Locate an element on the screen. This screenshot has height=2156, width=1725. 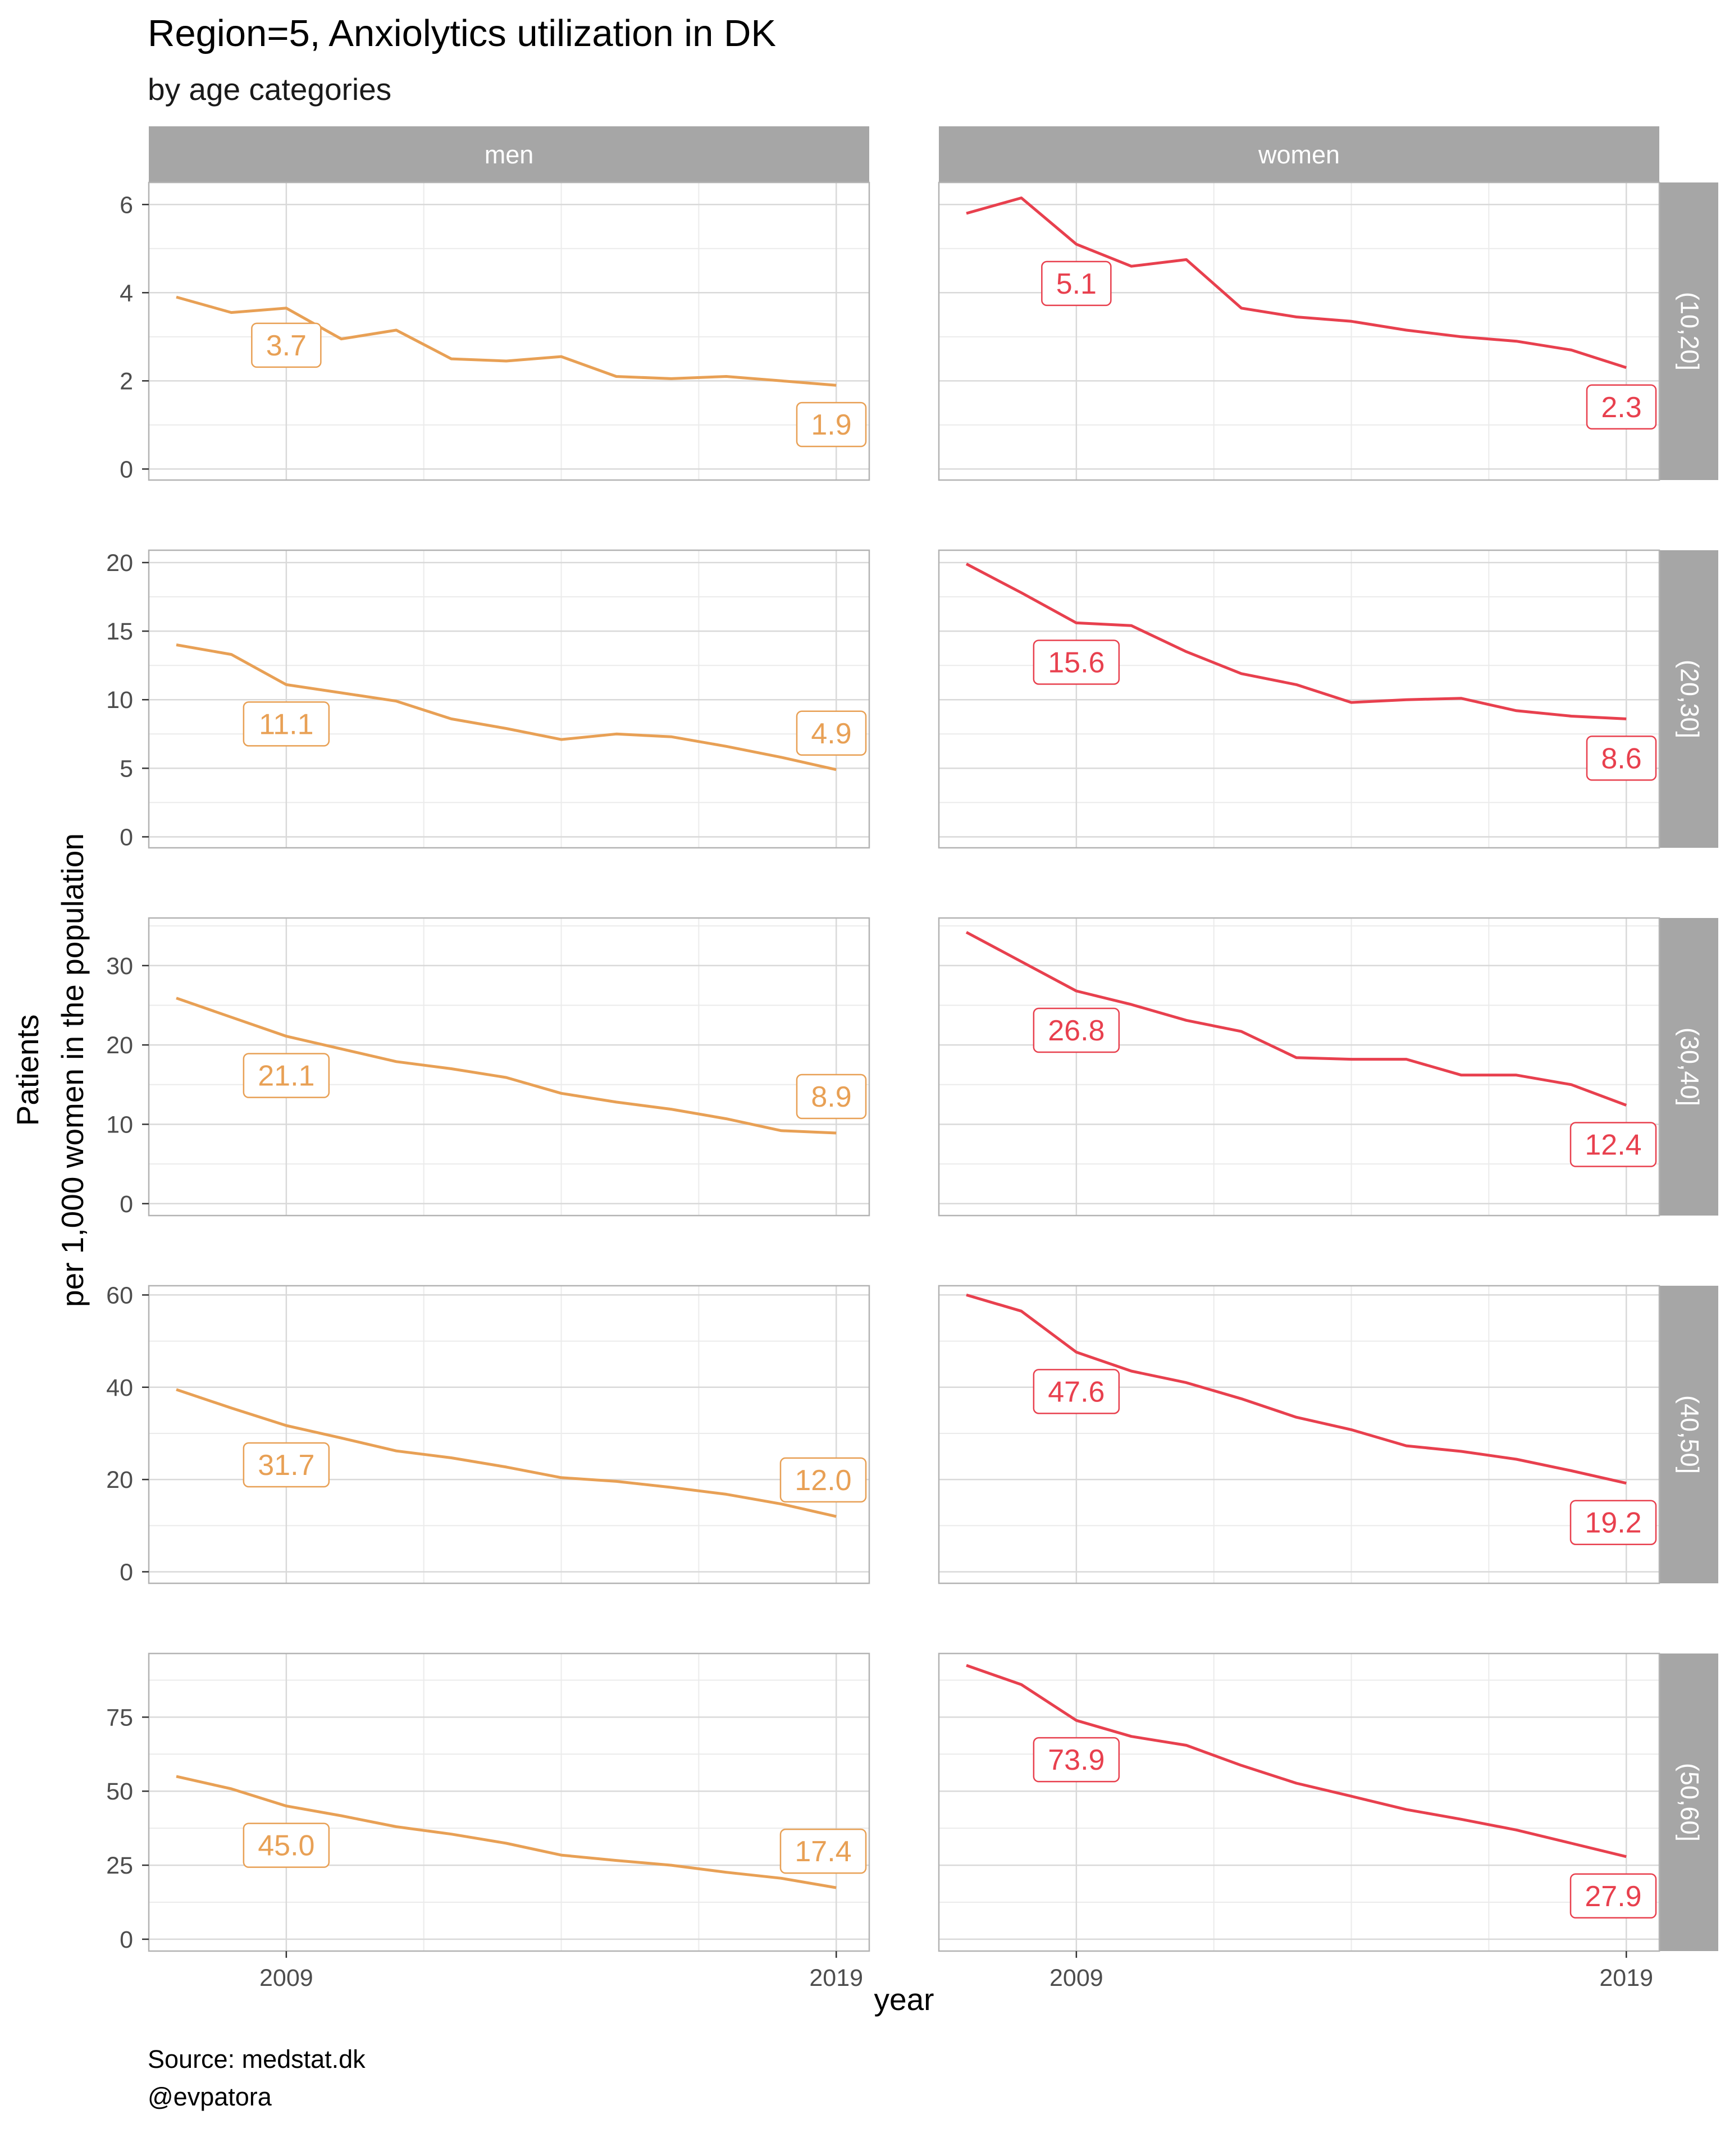
data-label-text: 31.7 is located at coordinates (286, 1465).